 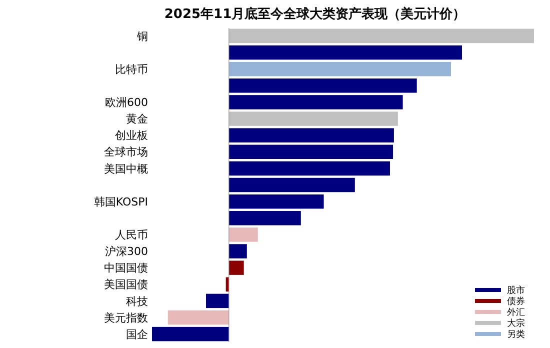 What do you see at coordinates (126, 268) in the screenshot?
I see `y-tick-label: 中国国债` at bounding box center [126, 268].